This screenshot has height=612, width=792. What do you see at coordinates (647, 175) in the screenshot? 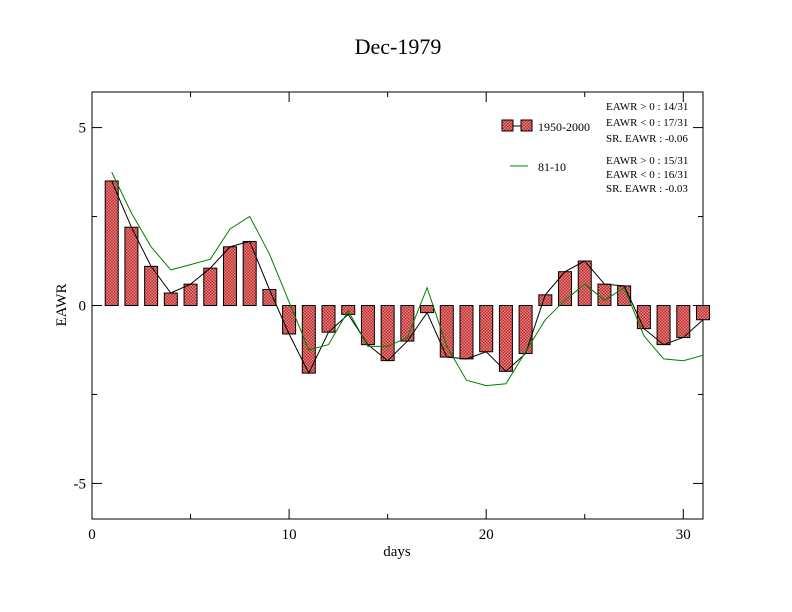
I see `stat-line: EAWR < 0 : 16/31` at bounding box center [647, 175].